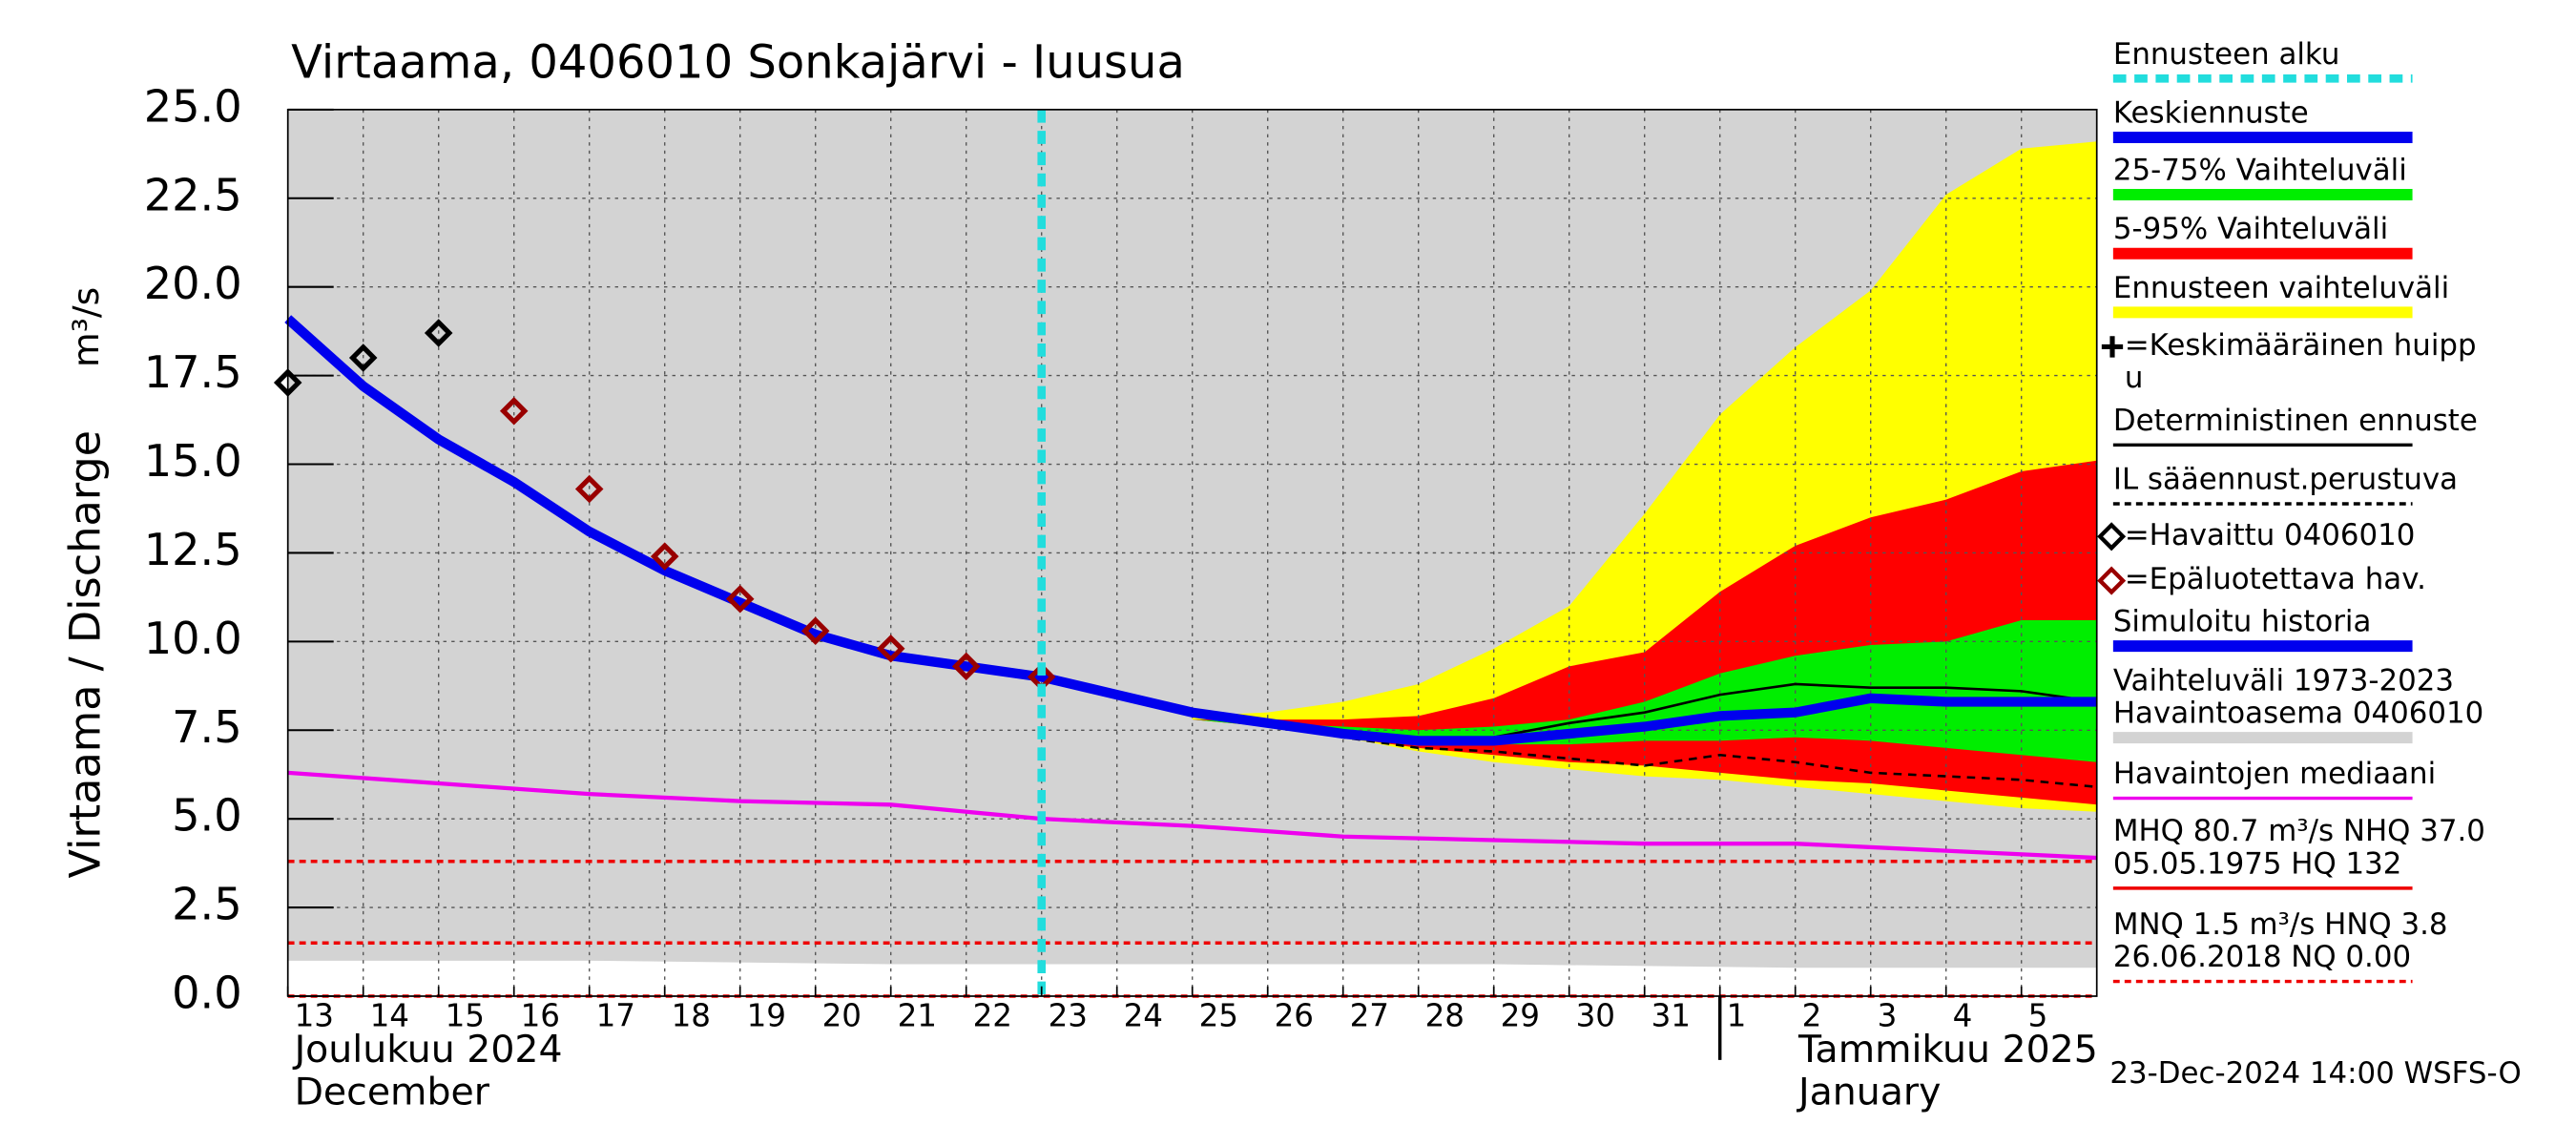 The image size is (2576, 1145). I want to click on x-tick-label: 30, so click(1595, 1015).